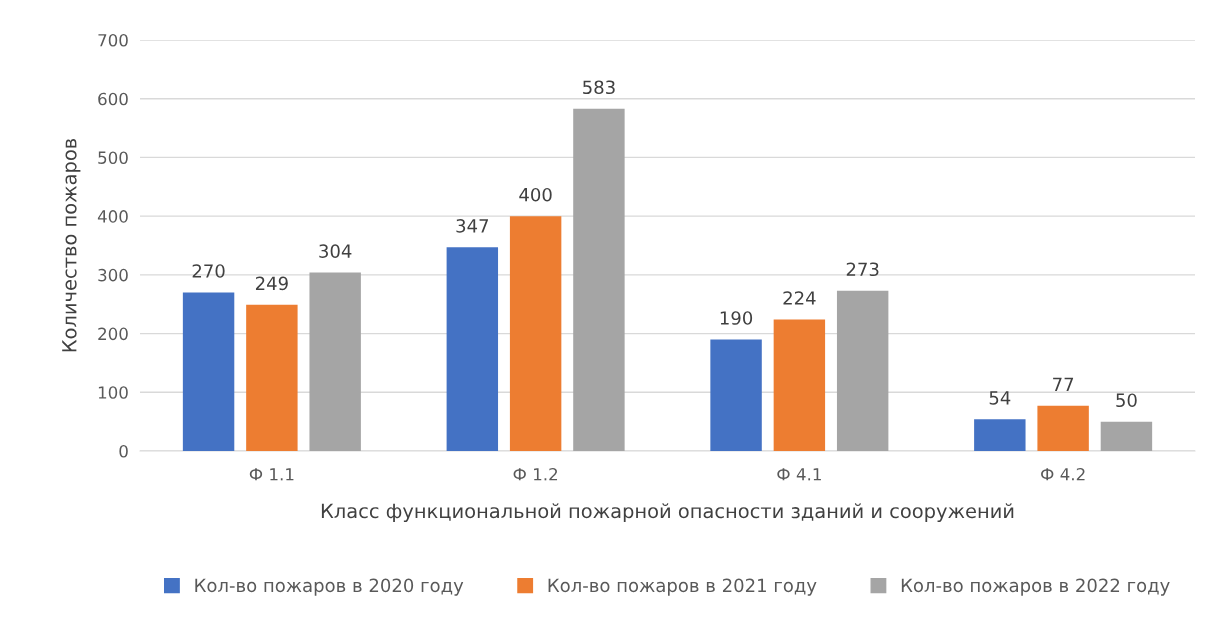  Describe the element at coordinates (682, 587) in the screenshot. I see `legend-label: Кол-во пожаров в 2021 году` at that location.